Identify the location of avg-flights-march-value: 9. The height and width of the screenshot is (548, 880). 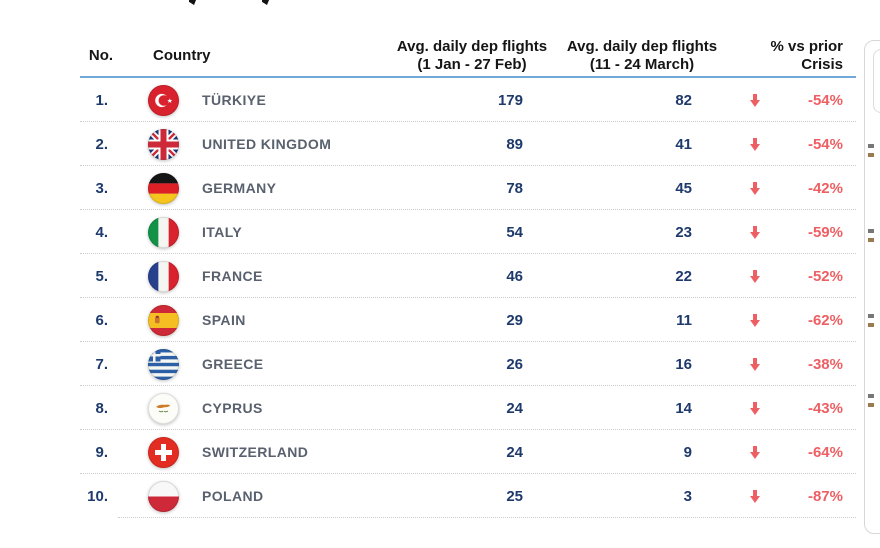
(687, 452).